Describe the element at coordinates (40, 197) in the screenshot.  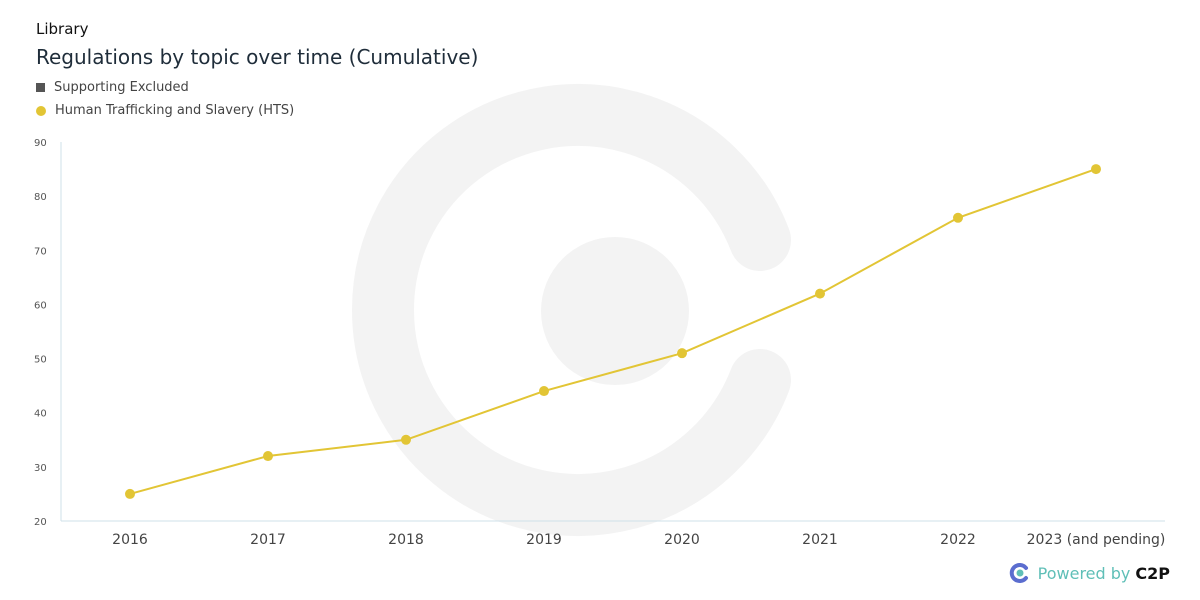
I see `y-tick-label: 80` at that location.